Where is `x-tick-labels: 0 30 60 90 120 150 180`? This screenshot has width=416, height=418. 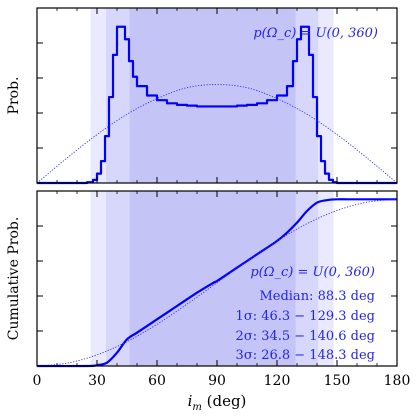
x-tick-labels: 0 30 60 90 120 150 180 is located at coordinates (222, 381).